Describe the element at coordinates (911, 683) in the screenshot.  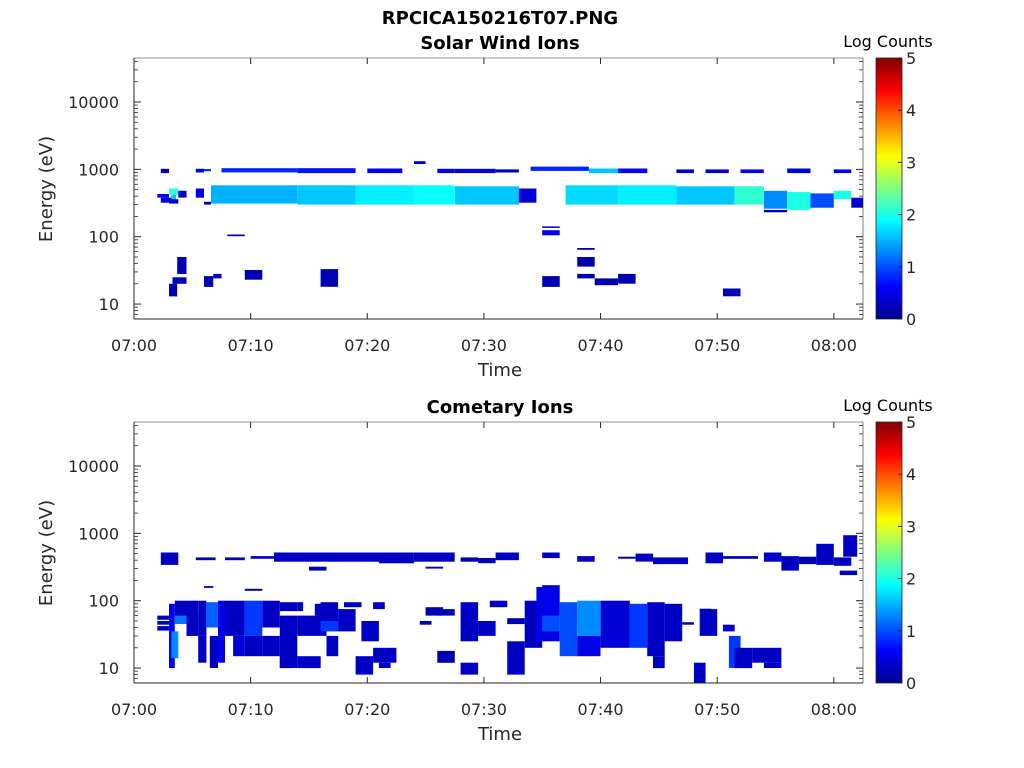
I see `colorbar-tick-label: 0` at that location.